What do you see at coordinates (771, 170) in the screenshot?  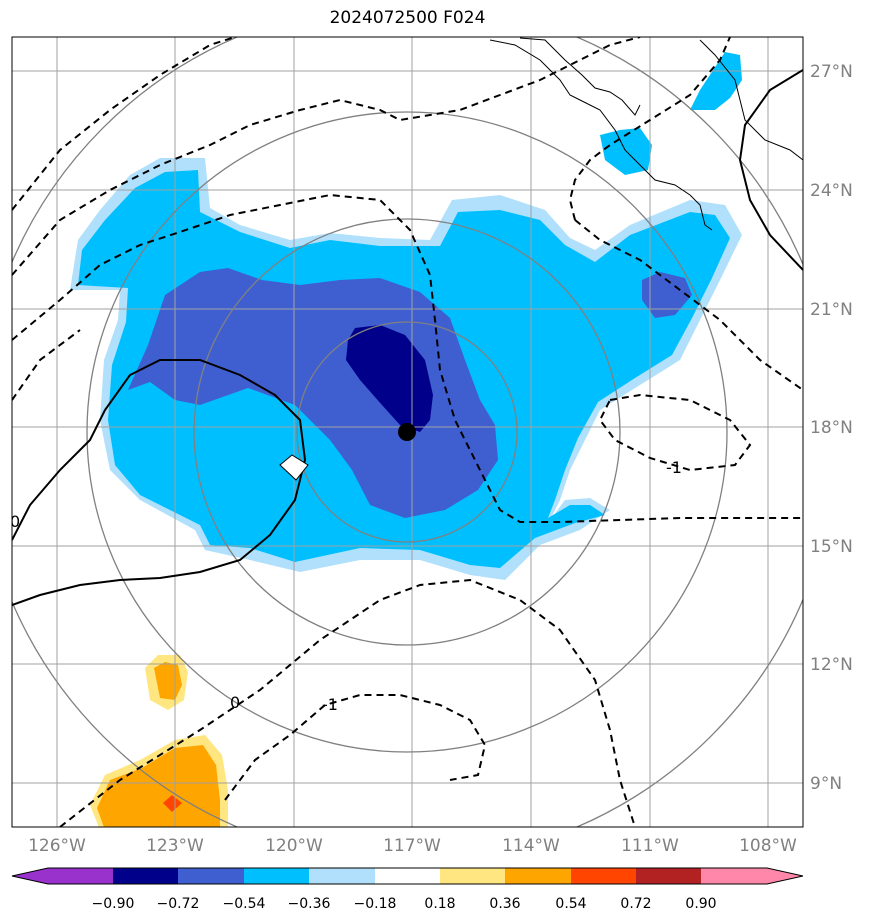 I see `contour-zero-east` at bounding box center [771, 170].